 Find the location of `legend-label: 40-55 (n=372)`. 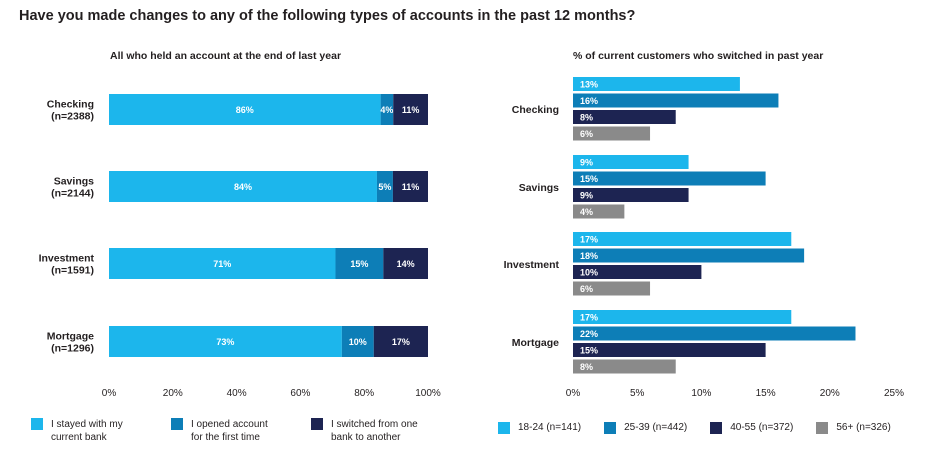

legend-label: 40-55 (n=372) is located at coordinates (762, 427).